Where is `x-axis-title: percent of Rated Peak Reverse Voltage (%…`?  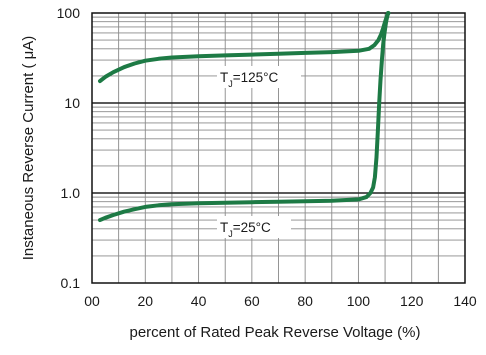
x-axis-title: percent of Rated Peak Reverse Voltage (%… is located at coordinates (275, 332).